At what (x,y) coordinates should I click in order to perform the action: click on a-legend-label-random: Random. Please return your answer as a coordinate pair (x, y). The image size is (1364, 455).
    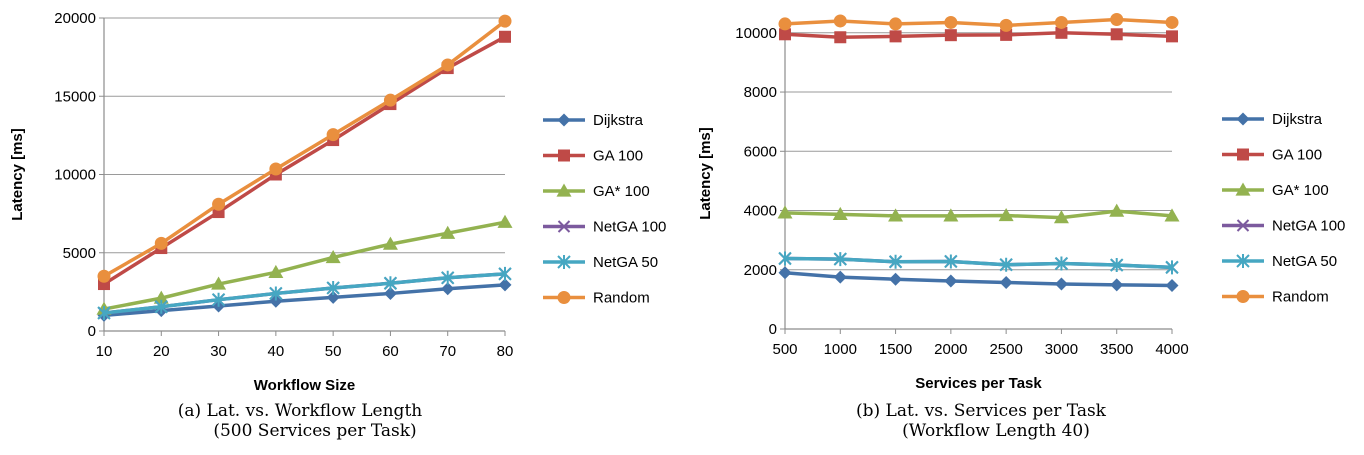
    Looking at the image, I should click on (621, 298).